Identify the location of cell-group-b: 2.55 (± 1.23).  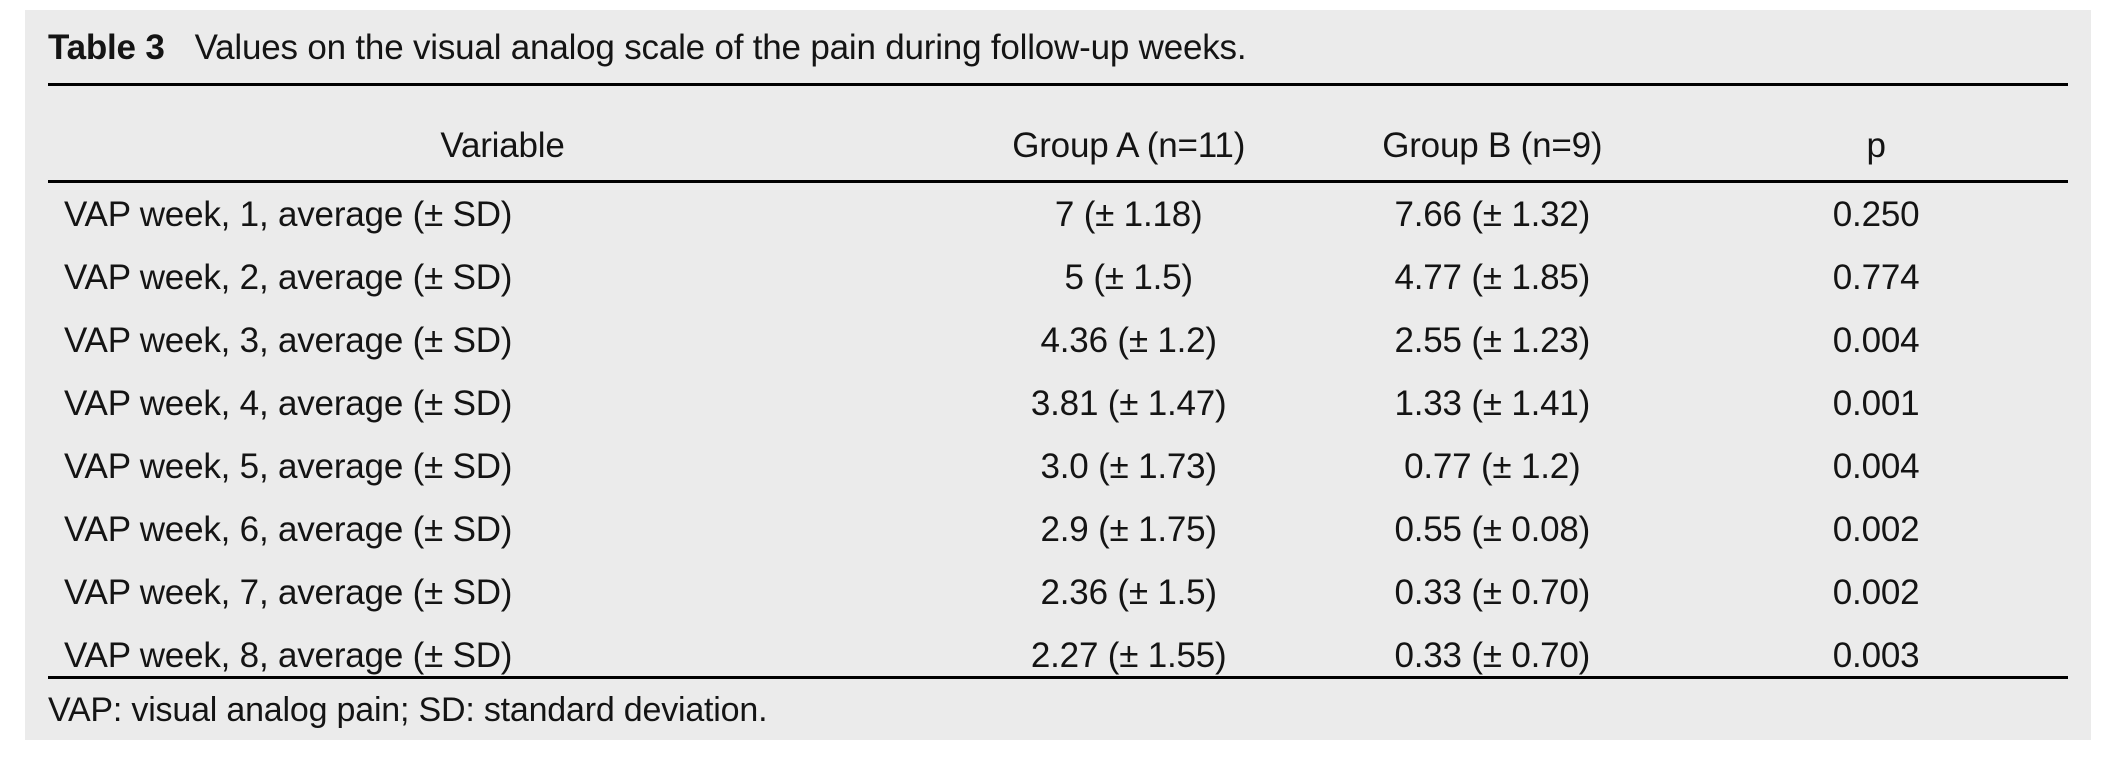
(1492, 340).